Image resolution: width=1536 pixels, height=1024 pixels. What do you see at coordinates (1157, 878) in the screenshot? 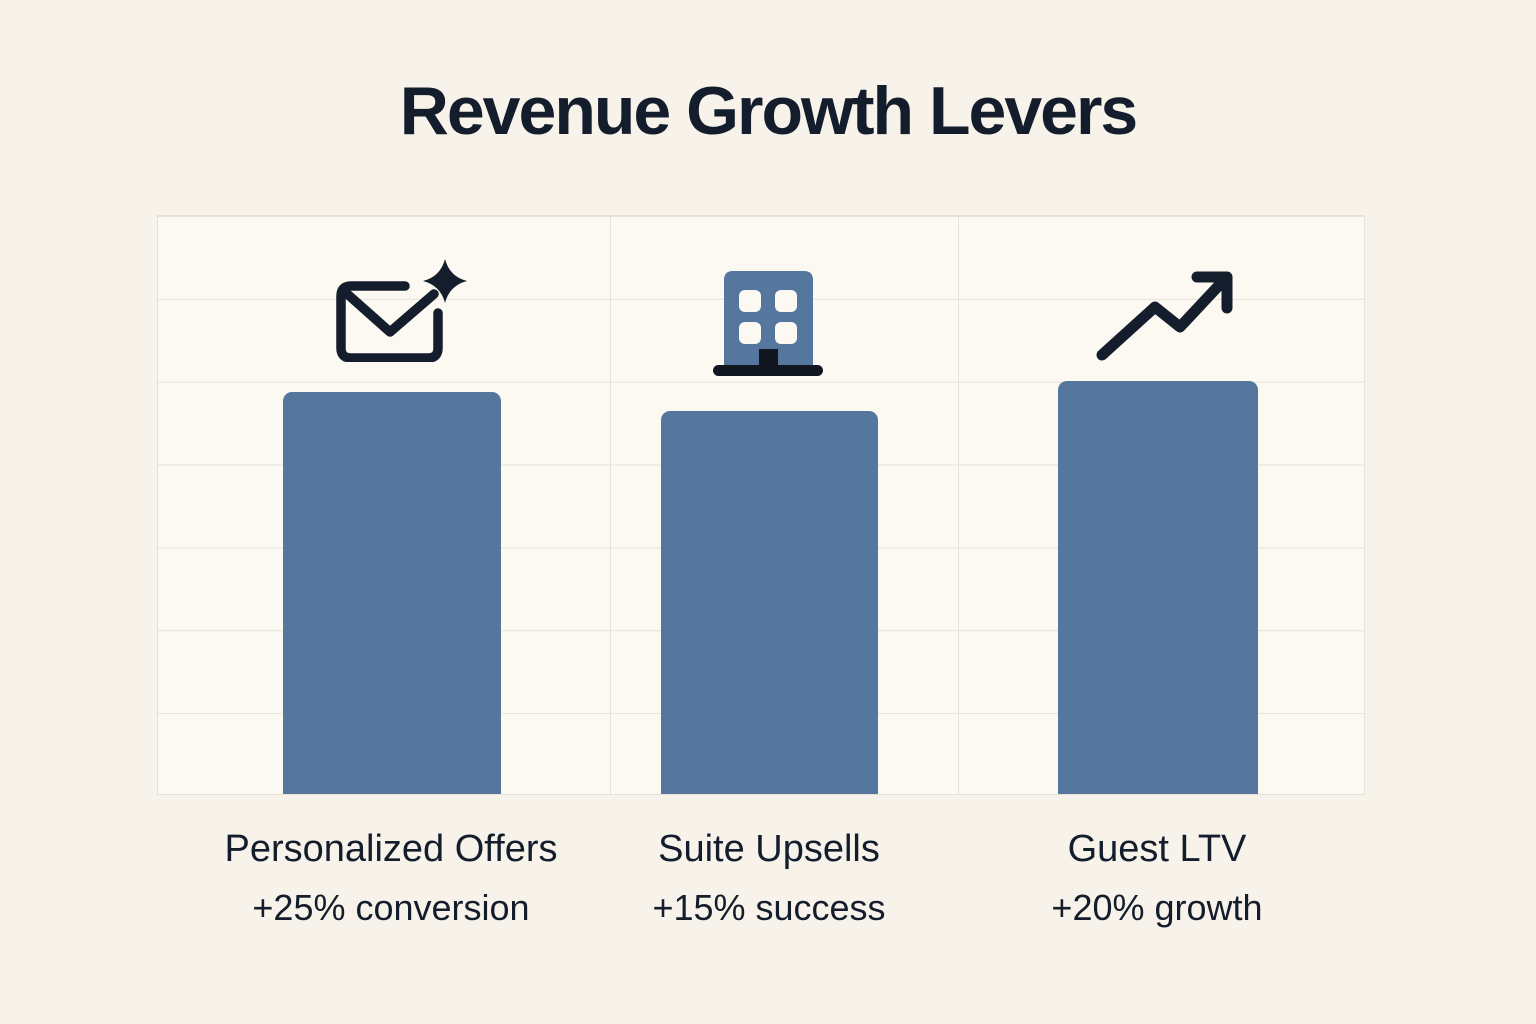
I see `bar-label-group: Guest LTV +20% growth` at bounding box center [1157, 878].